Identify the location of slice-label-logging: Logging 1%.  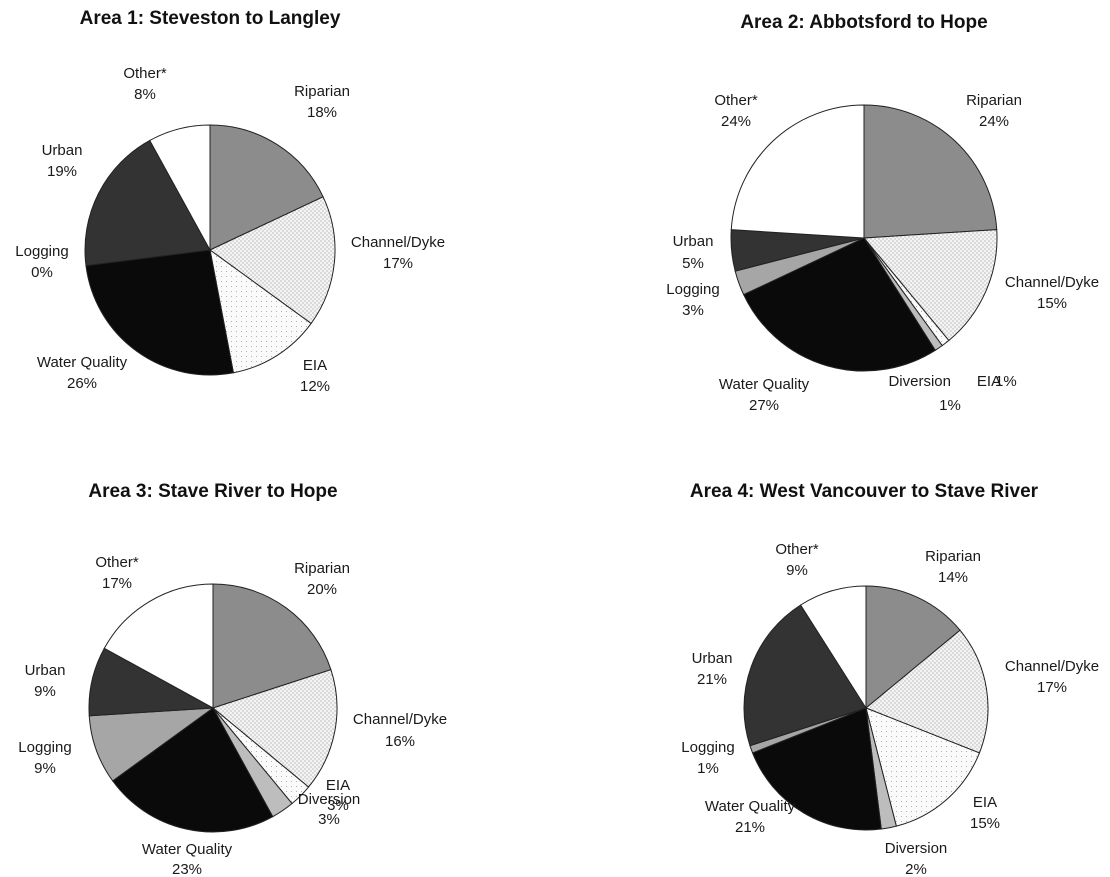
(707, 758).